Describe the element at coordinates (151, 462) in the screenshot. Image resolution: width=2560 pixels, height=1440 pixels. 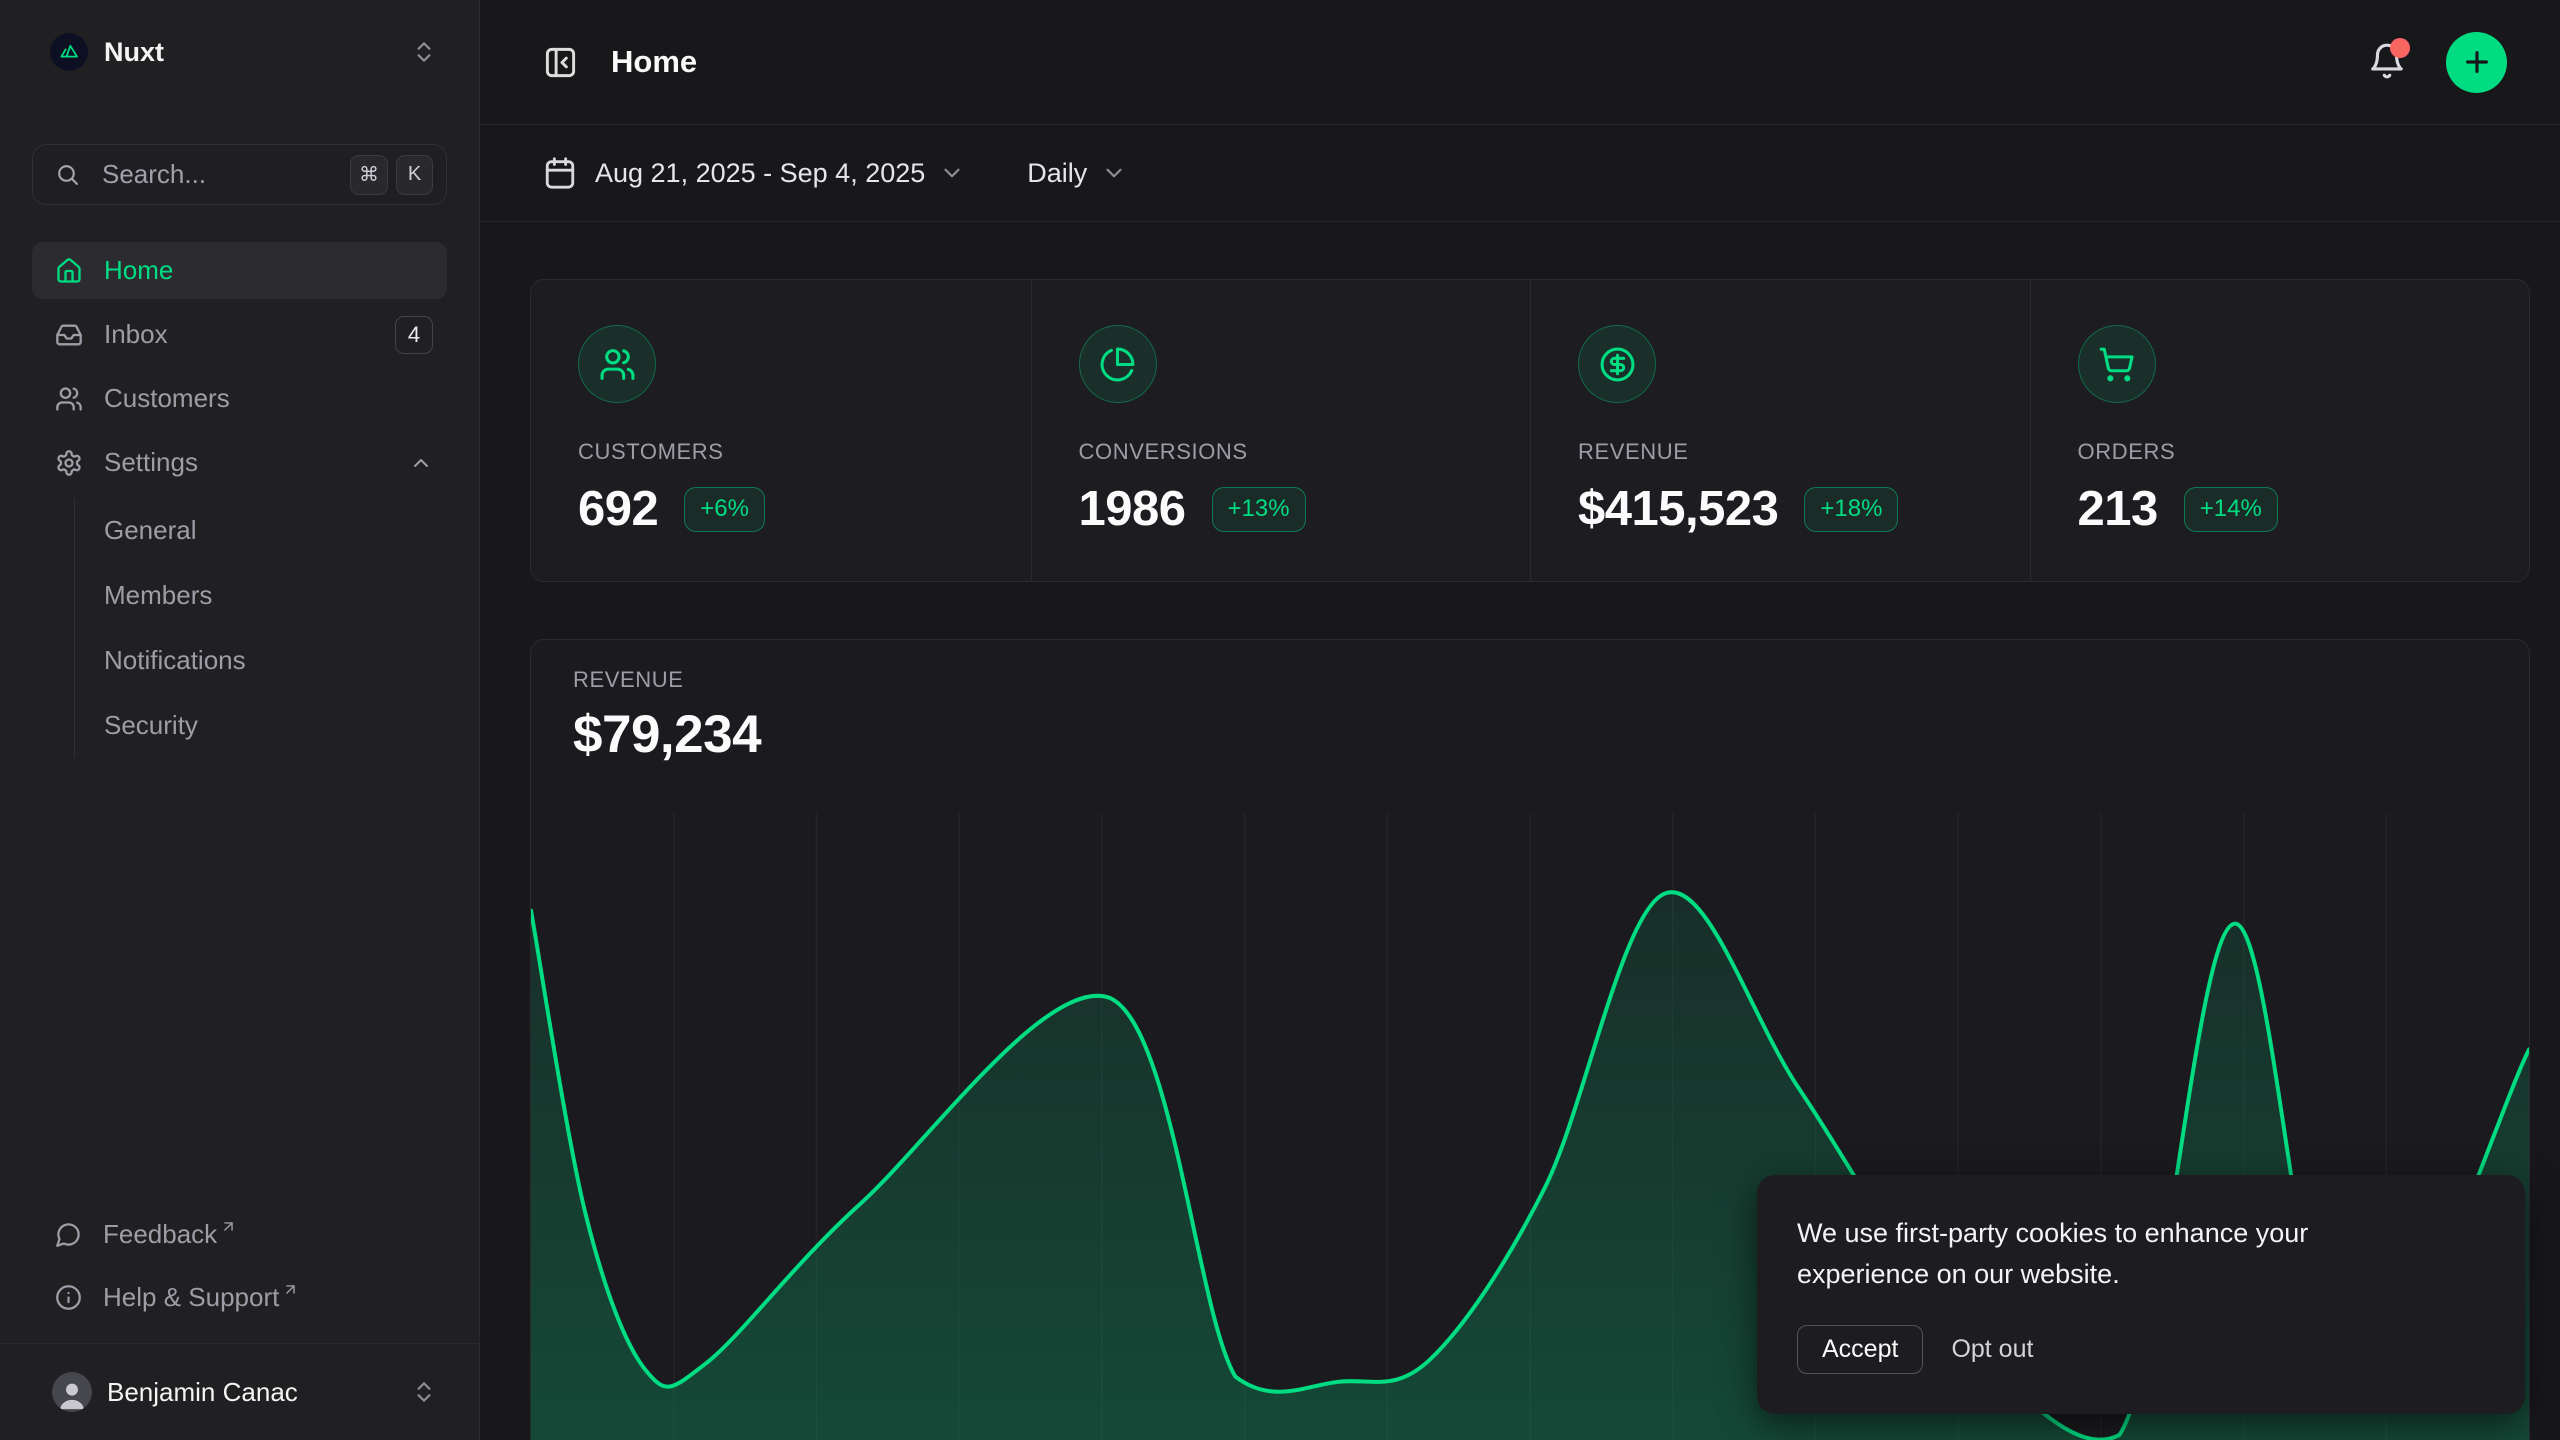
I see `sidebar-item-label: Settings` at that location.